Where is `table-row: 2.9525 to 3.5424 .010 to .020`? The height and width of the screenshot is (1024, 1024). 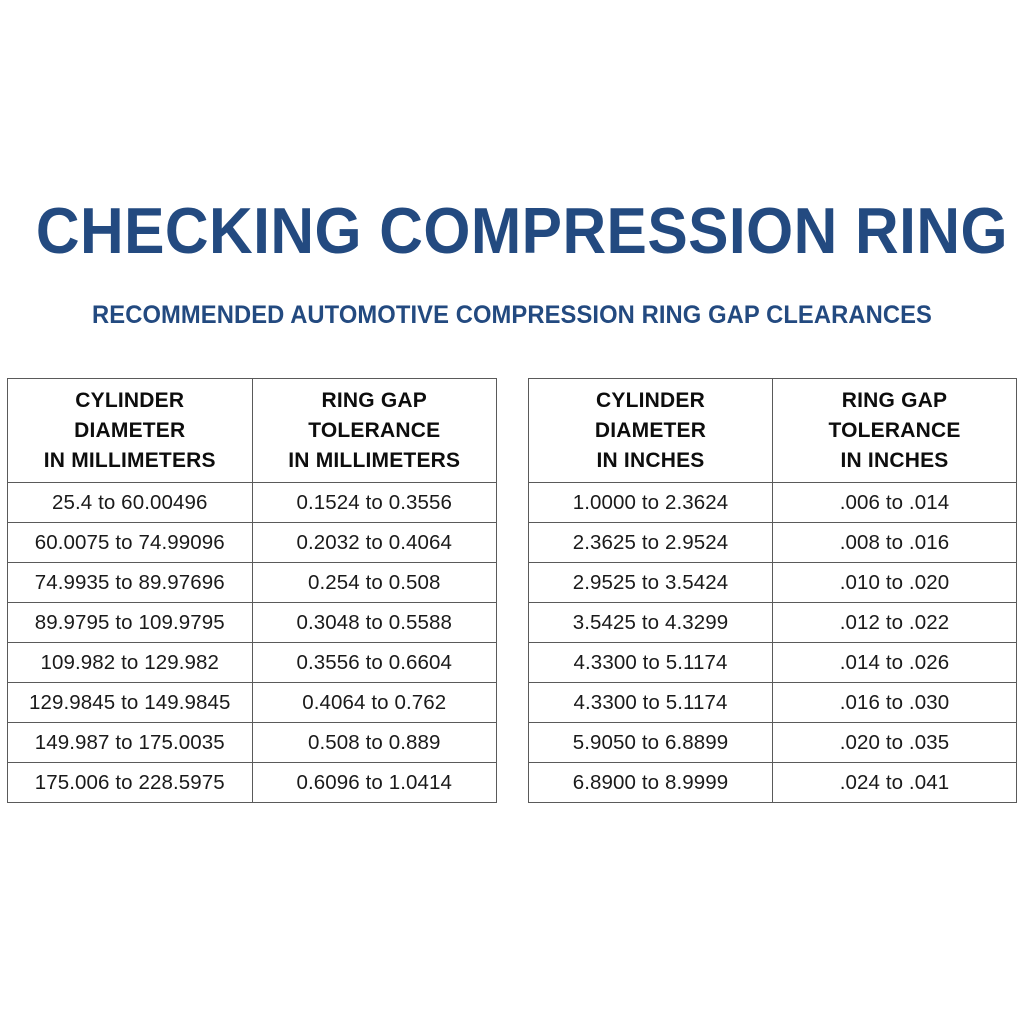
table-row: 2.9525 to 3.5424 .010 to .020 is located at coordinates (772, 582).